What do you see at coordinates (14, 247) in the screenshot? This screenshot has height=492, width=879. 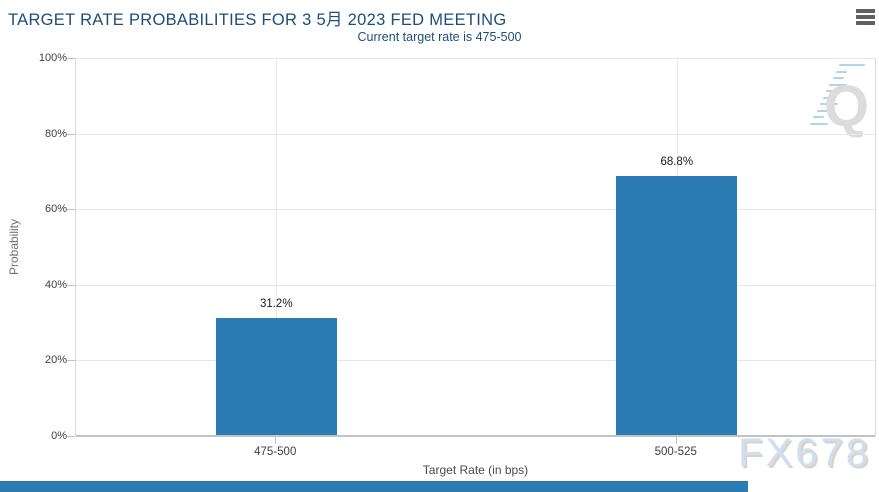 I see `y-axis-title: Probability` at bounding box center [14, 247].